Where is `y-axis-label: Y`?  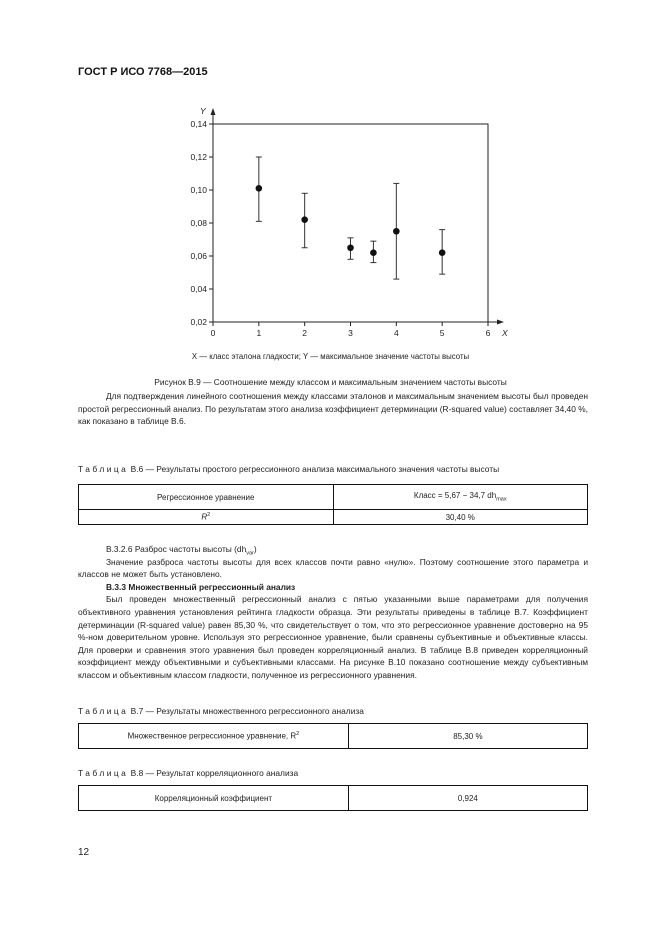 y-axis-label: Y is located at coordinates (203, 111).